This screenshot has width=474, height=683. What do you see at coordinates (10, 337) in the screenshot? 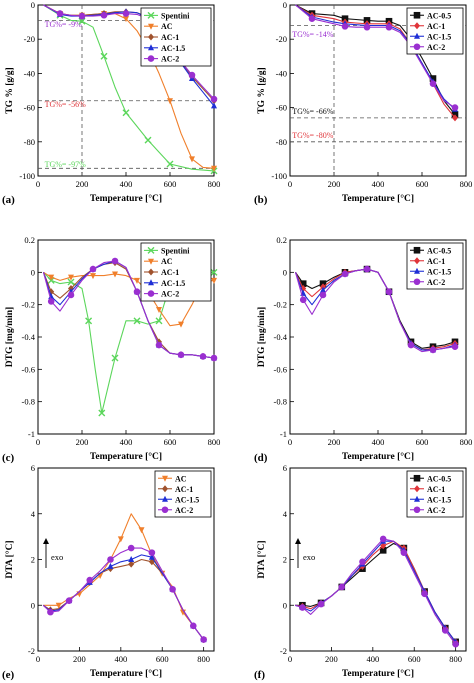
I see `y-axis-label: DTG [mg/min]` at bounding box center [10, 337].